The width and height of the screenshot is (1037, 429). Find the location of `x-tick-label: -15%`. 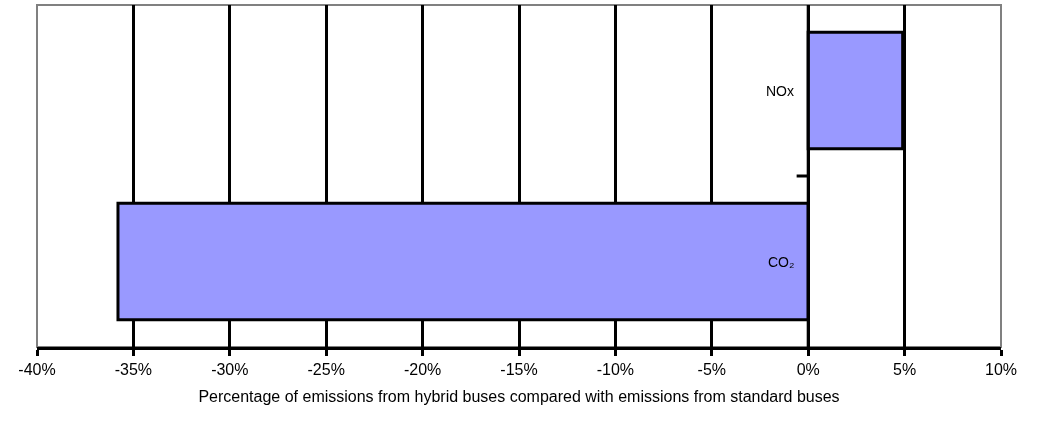

x-tick-label: -15% is located at coordinates (519, 370).